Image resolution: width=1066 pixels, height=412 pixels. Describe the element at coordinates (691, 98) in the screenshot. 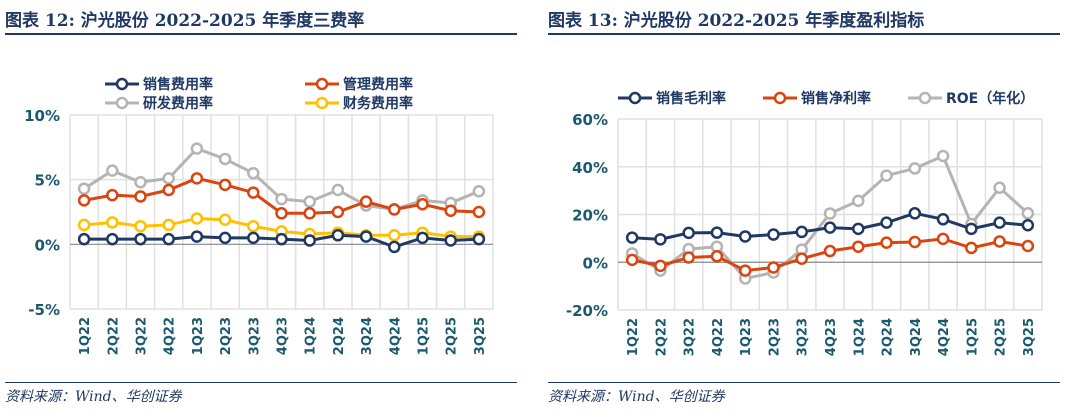

I see `legend-label: 销售毛利率` at that location.